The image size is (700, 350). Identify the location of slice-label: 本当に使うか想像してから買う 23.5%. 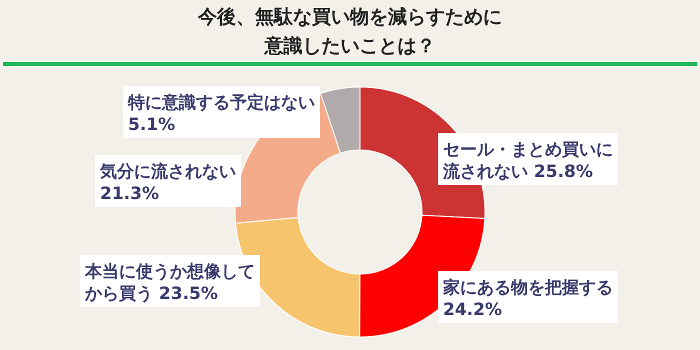
(169, 283).